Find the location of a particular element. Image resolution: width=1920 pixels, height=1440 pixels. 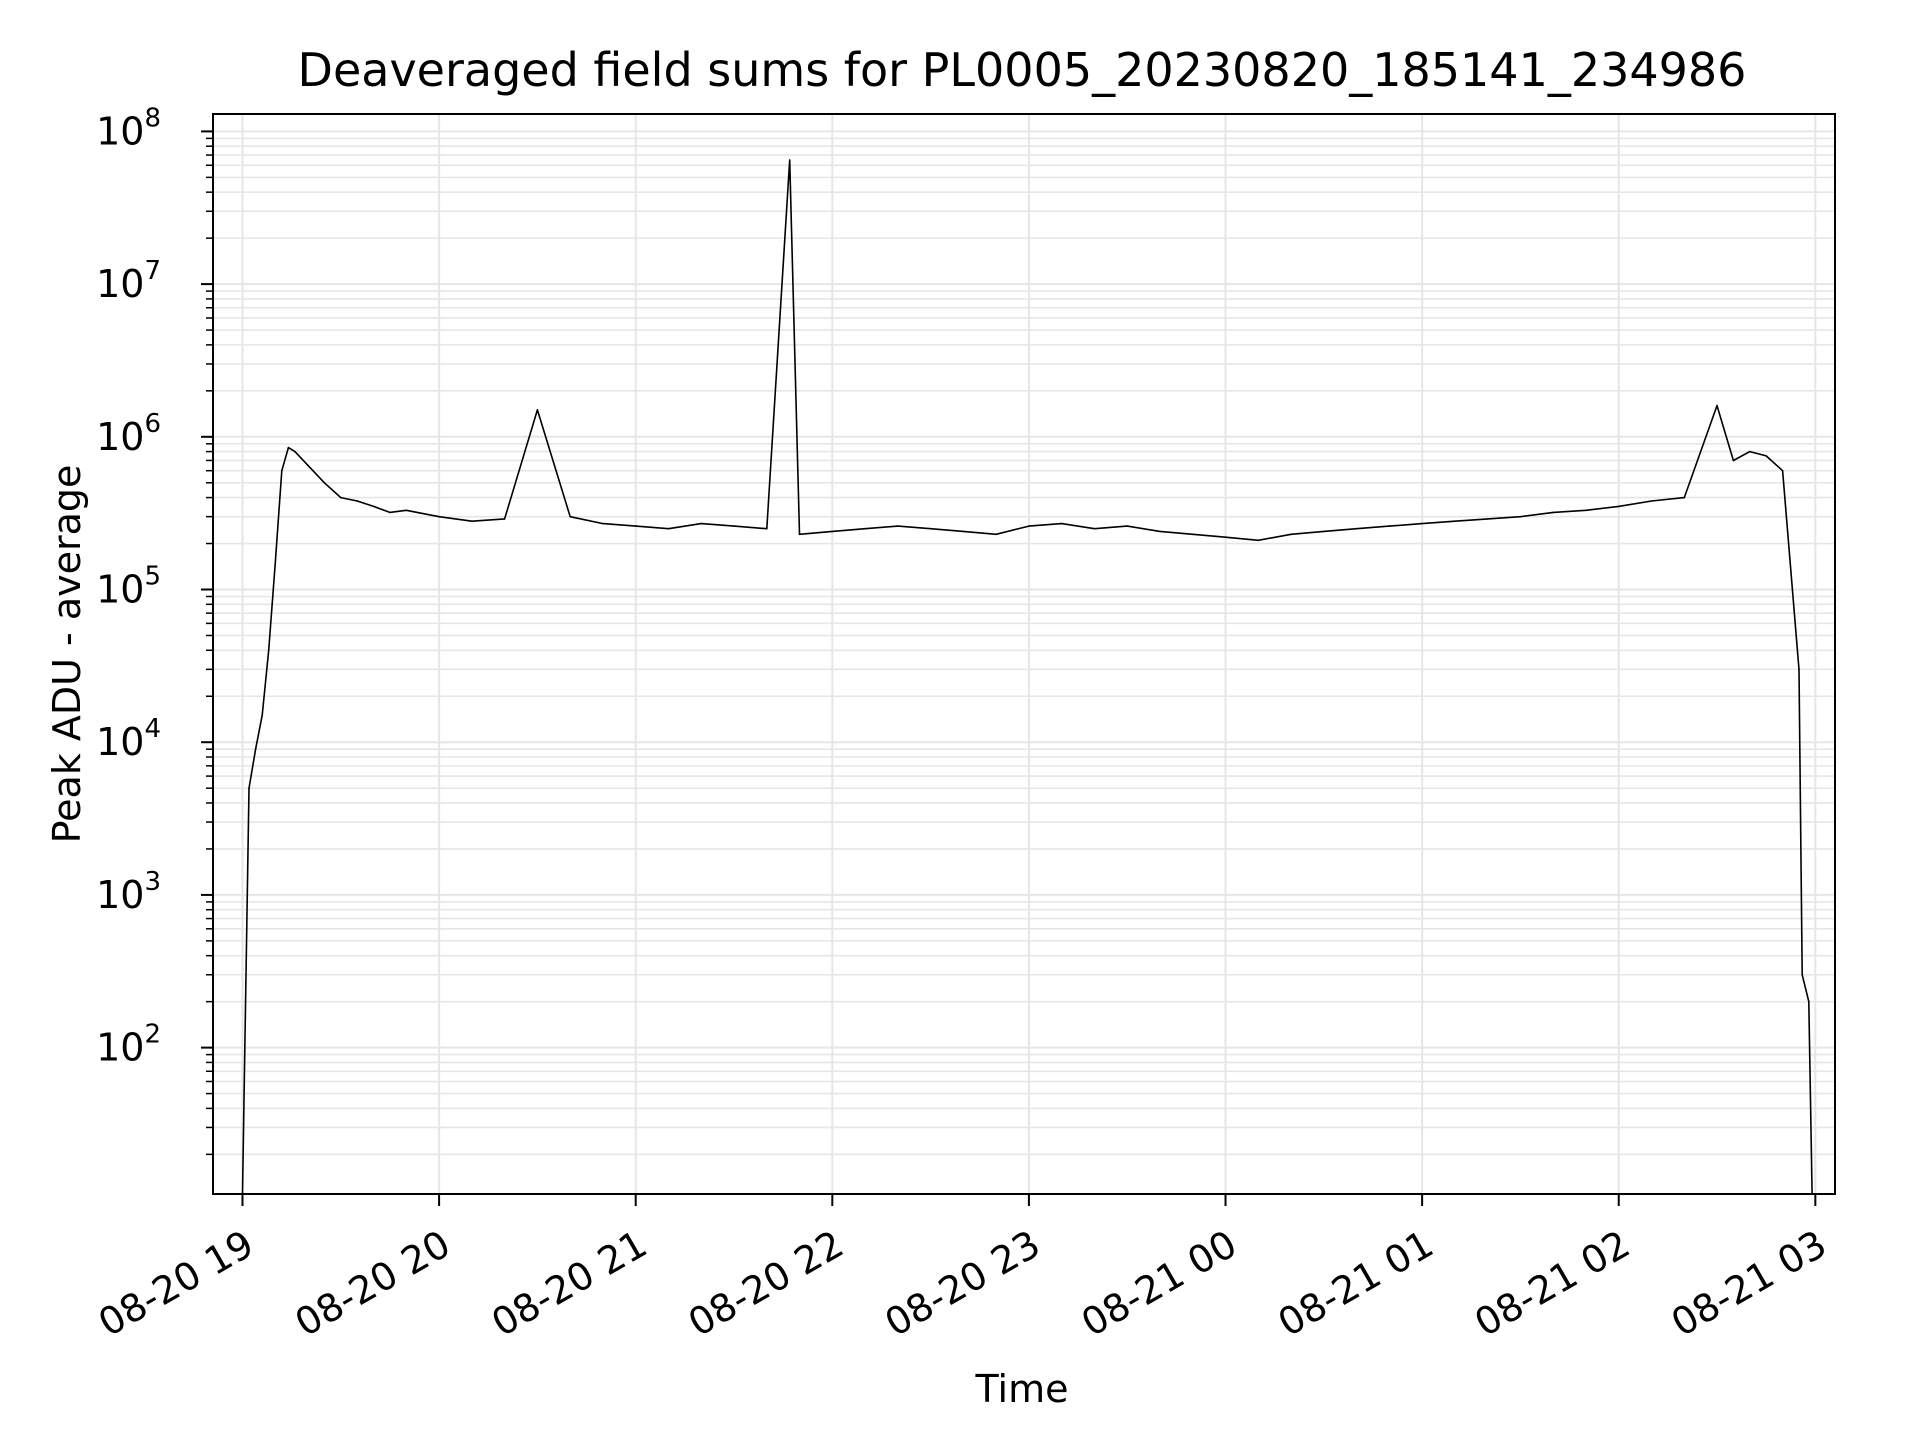

y-tick-exponent: 6 is located at coordinates (152, 424).